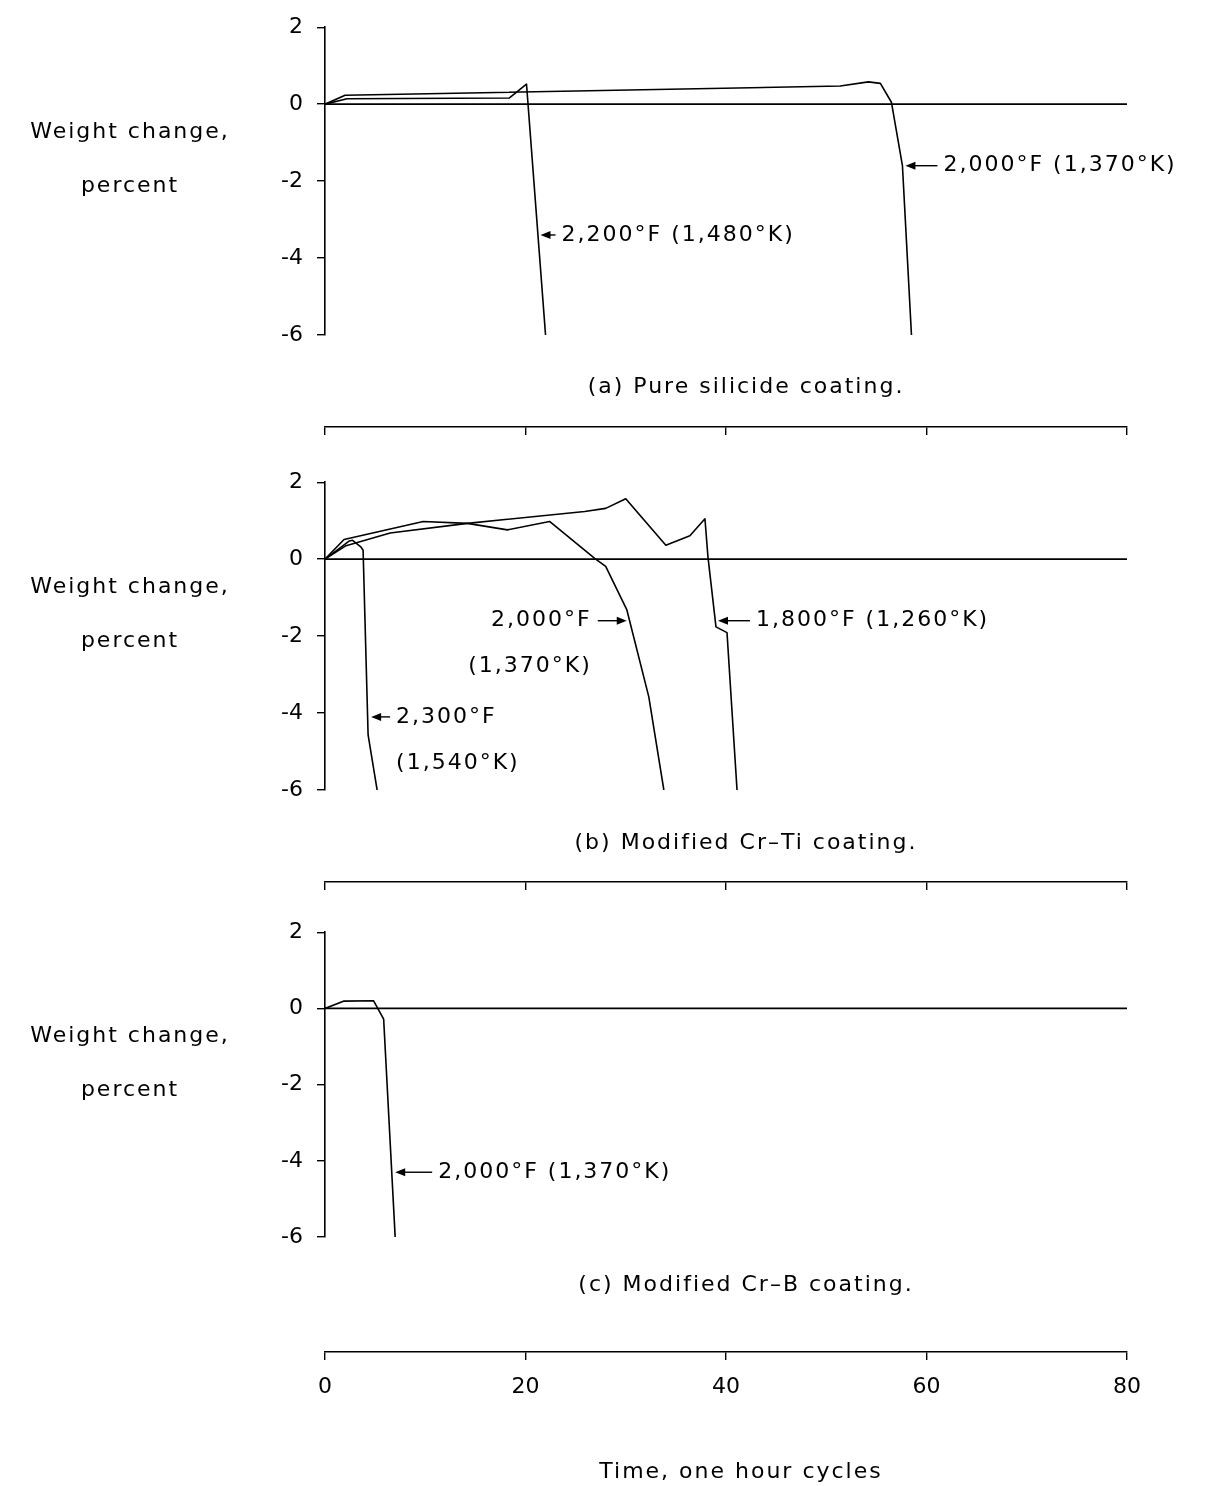 This screenshot has height=1486, width=1217. Describe the element at coordinates (926, 1385) in the screenshot. I see `x-tick-label: 60` at that location.